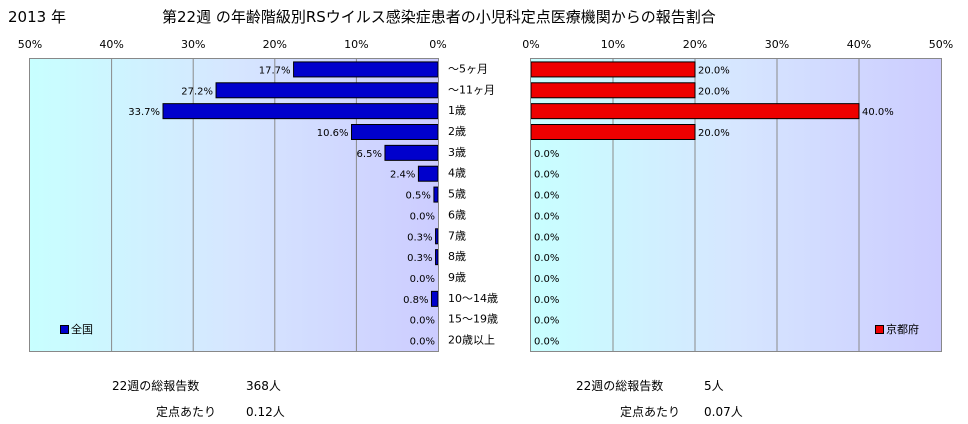 Image resolution: width=968 pixels, height=424 pixels. I want to click on national-tick-label: 20%, so click(275, 44).